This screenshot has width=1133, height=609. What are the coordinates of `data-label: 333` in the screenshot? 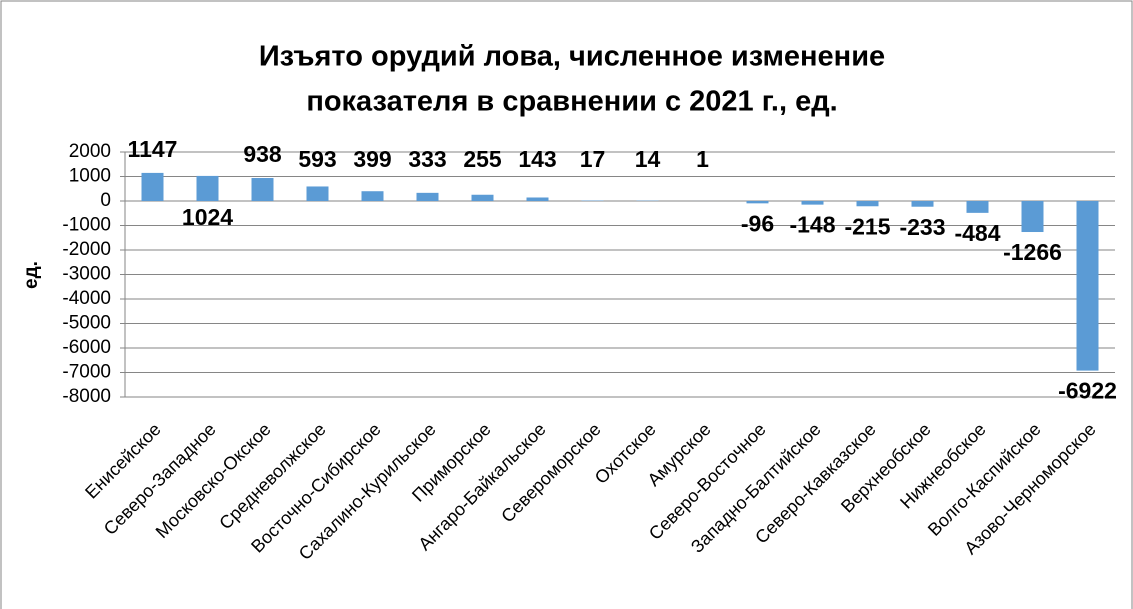 It's located at (427, 159).